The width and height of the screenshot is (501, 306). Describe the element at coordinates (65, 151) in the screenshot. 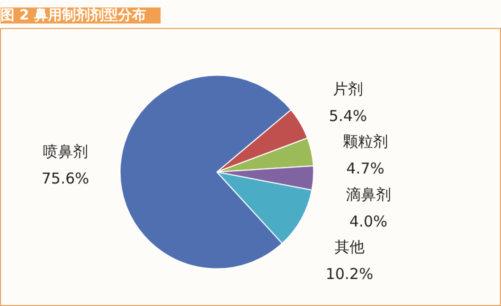

I see `slice-label: 喷鼻剂` at that location.